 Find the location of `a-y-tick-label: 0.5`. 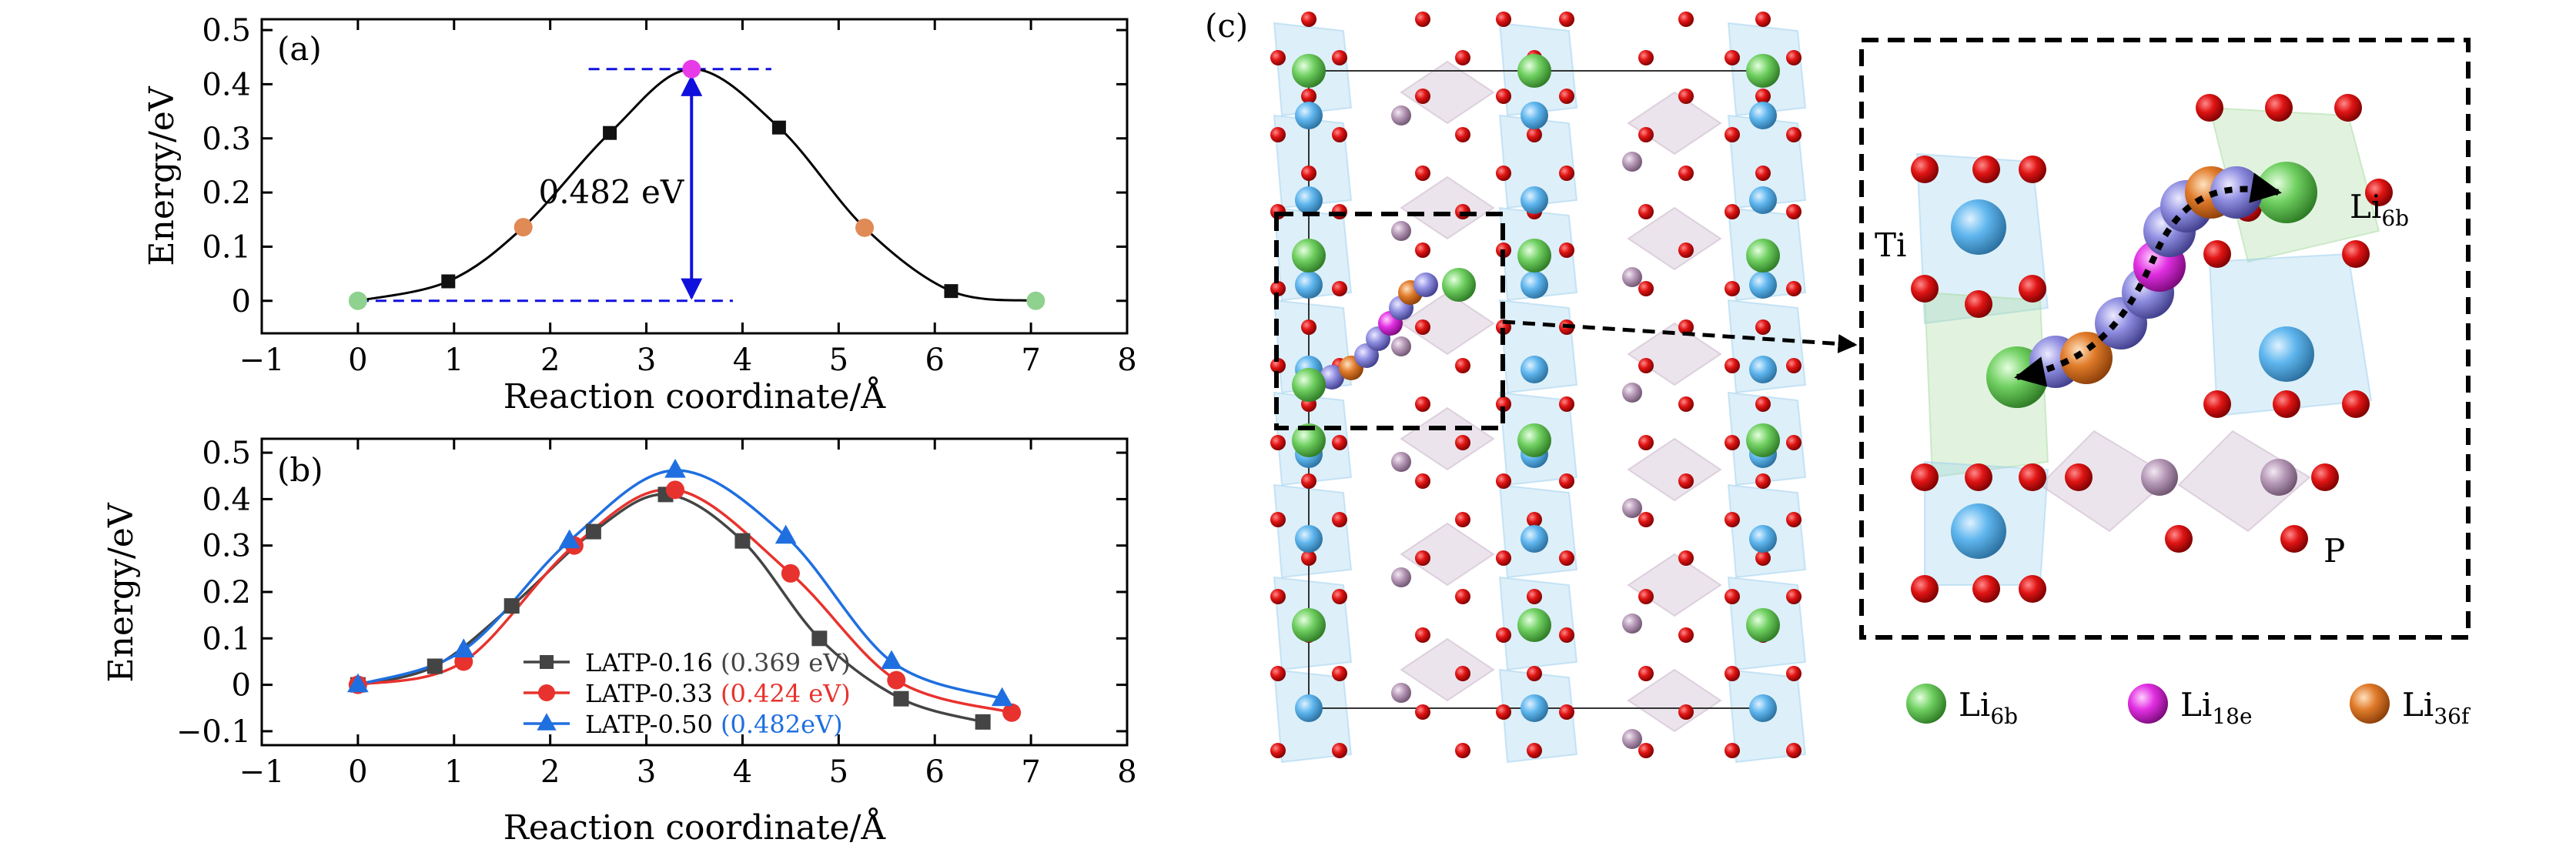

a-y-tick-label: 0.5 is located at coordinates (227, 30).